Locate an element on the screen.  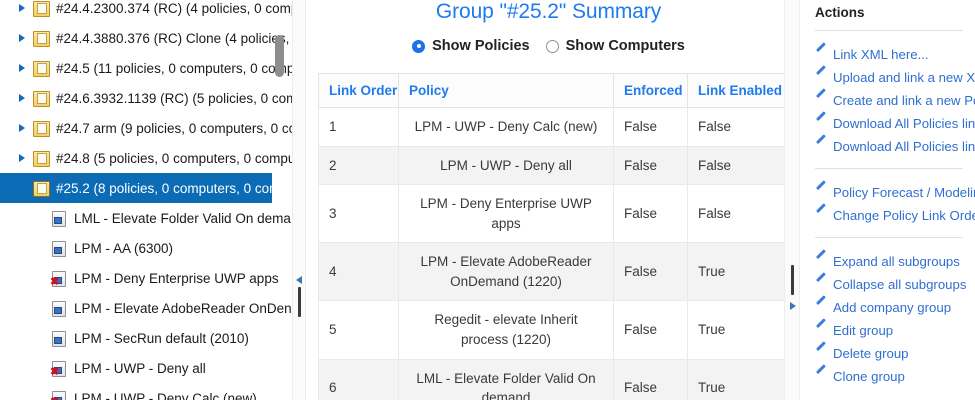
tree-policy-item: ✖ LPM - Deny Enterprise UWP apps is located at coordinates (146, 278).